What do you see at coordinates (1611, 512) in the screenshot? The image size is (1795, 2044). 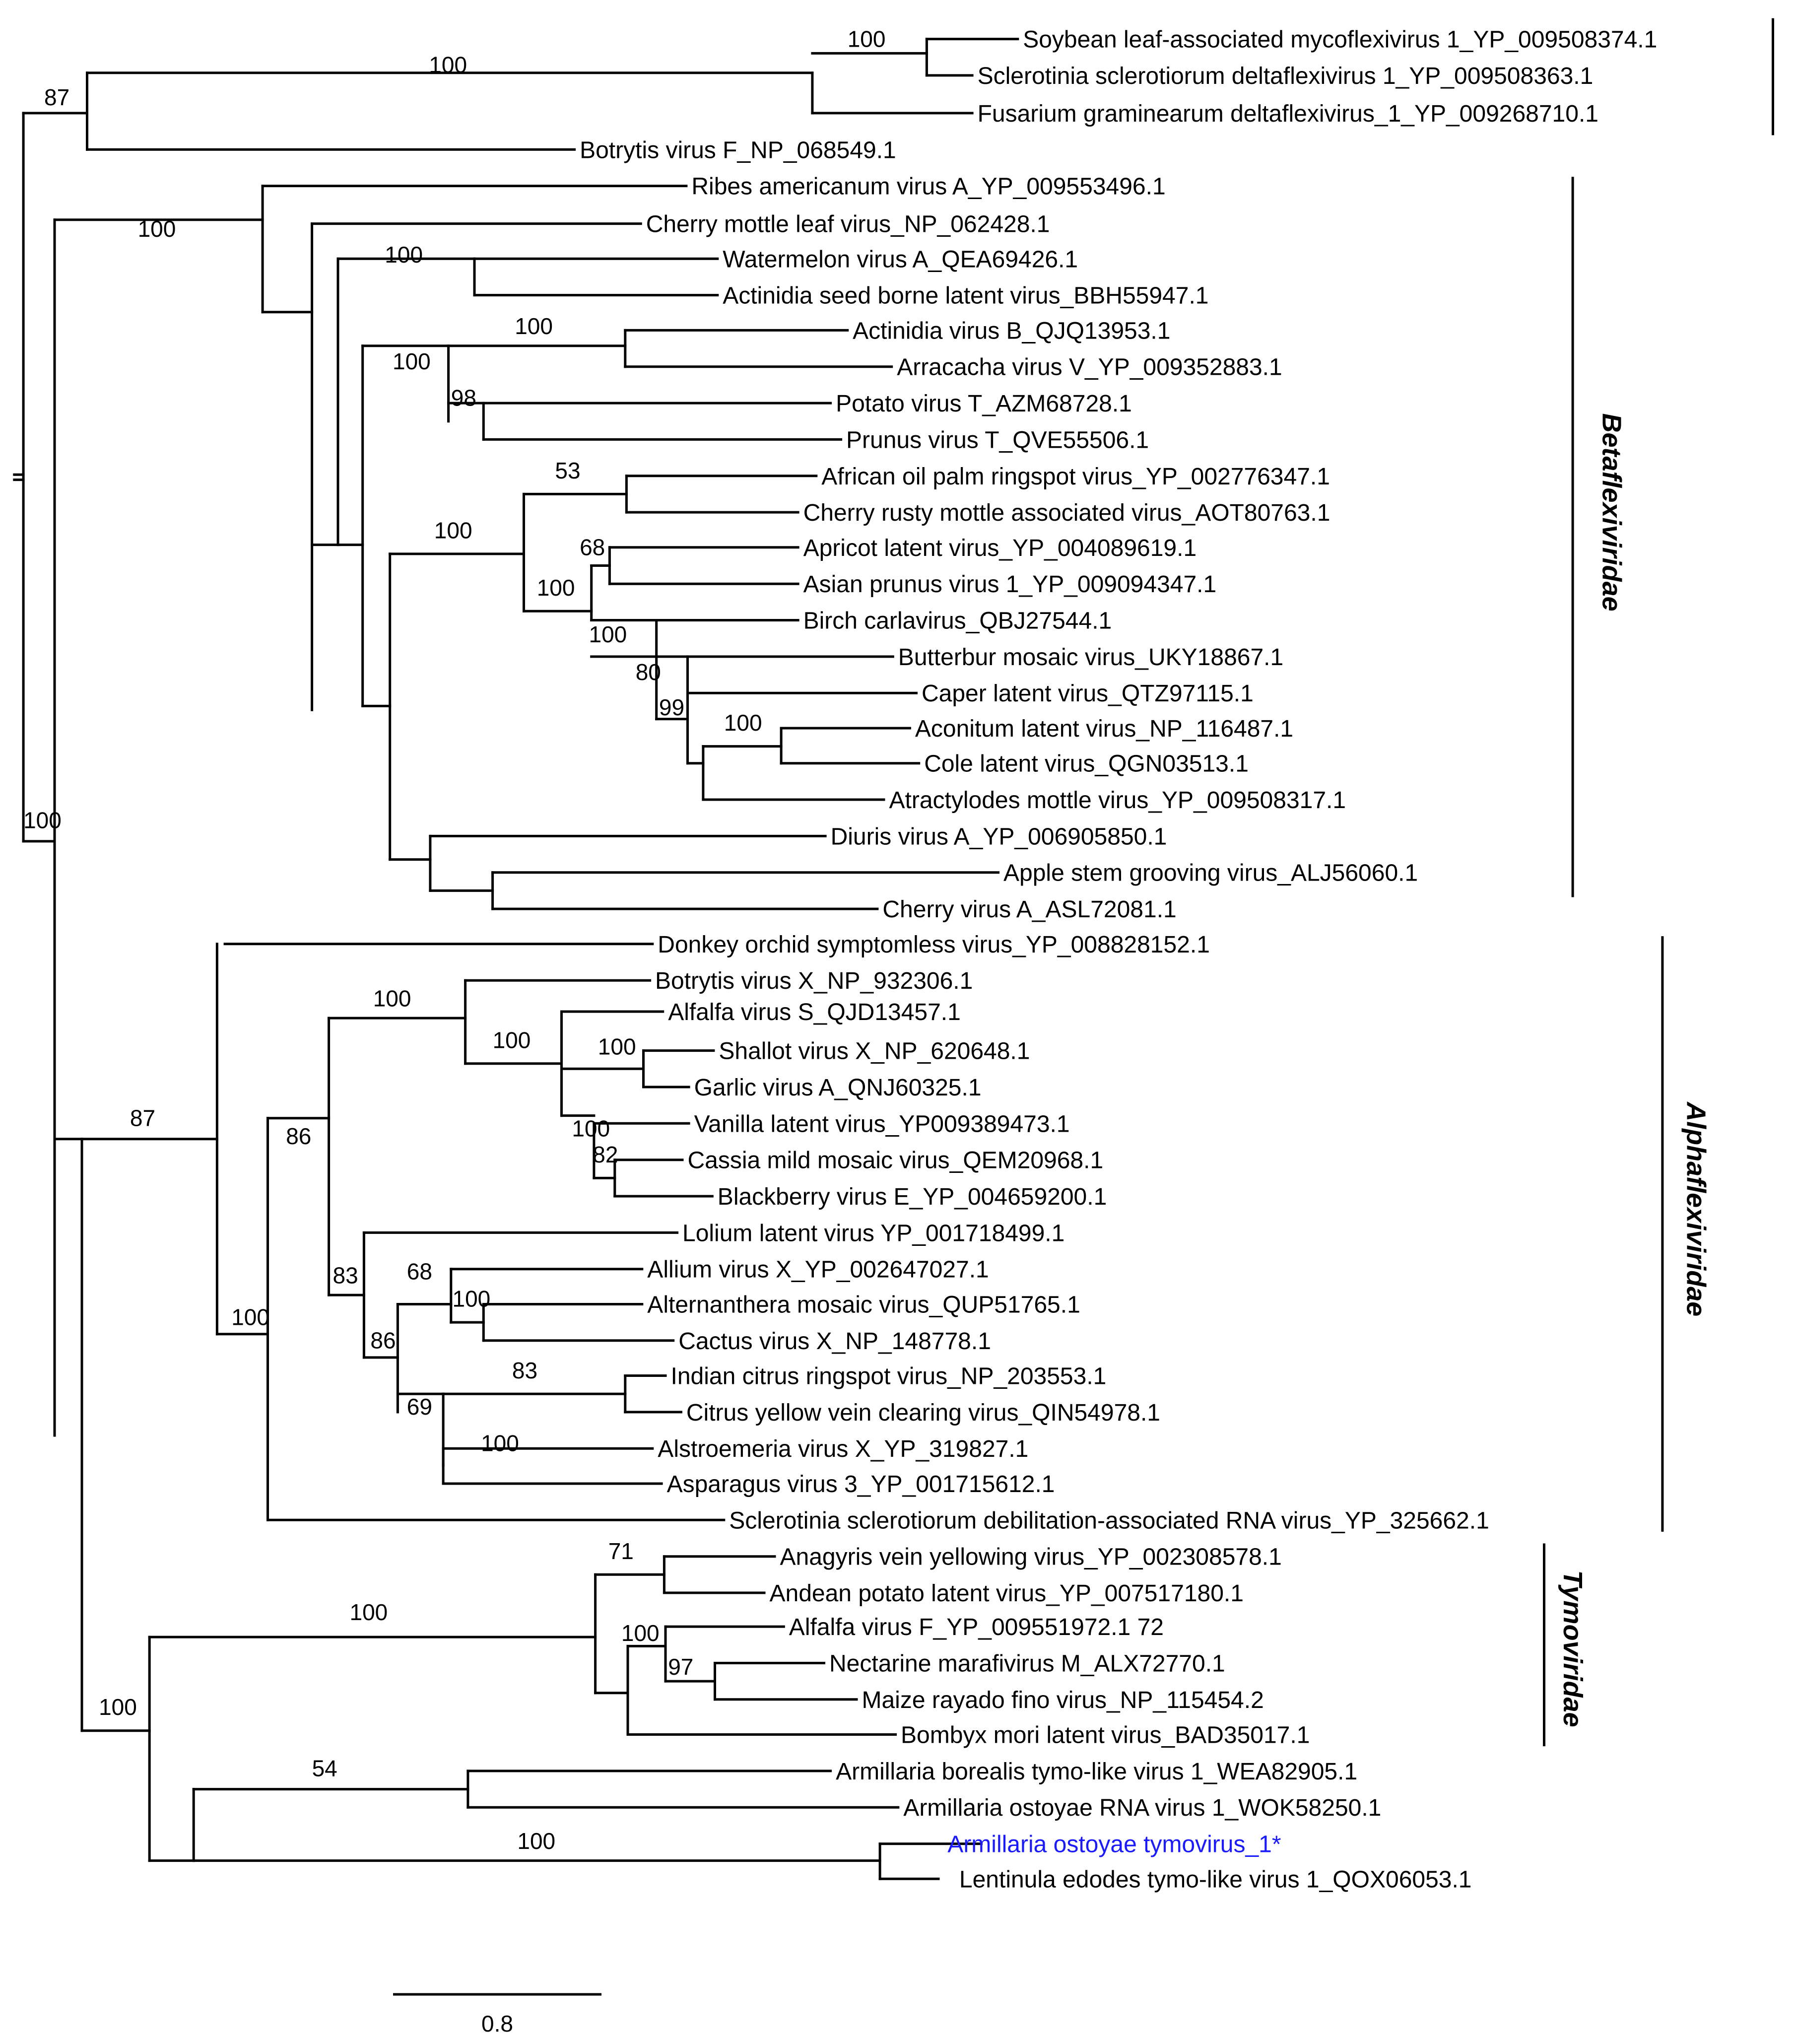 I see `family-label-beta: Betaflexiviridae` at bounding box center [1611, 512].